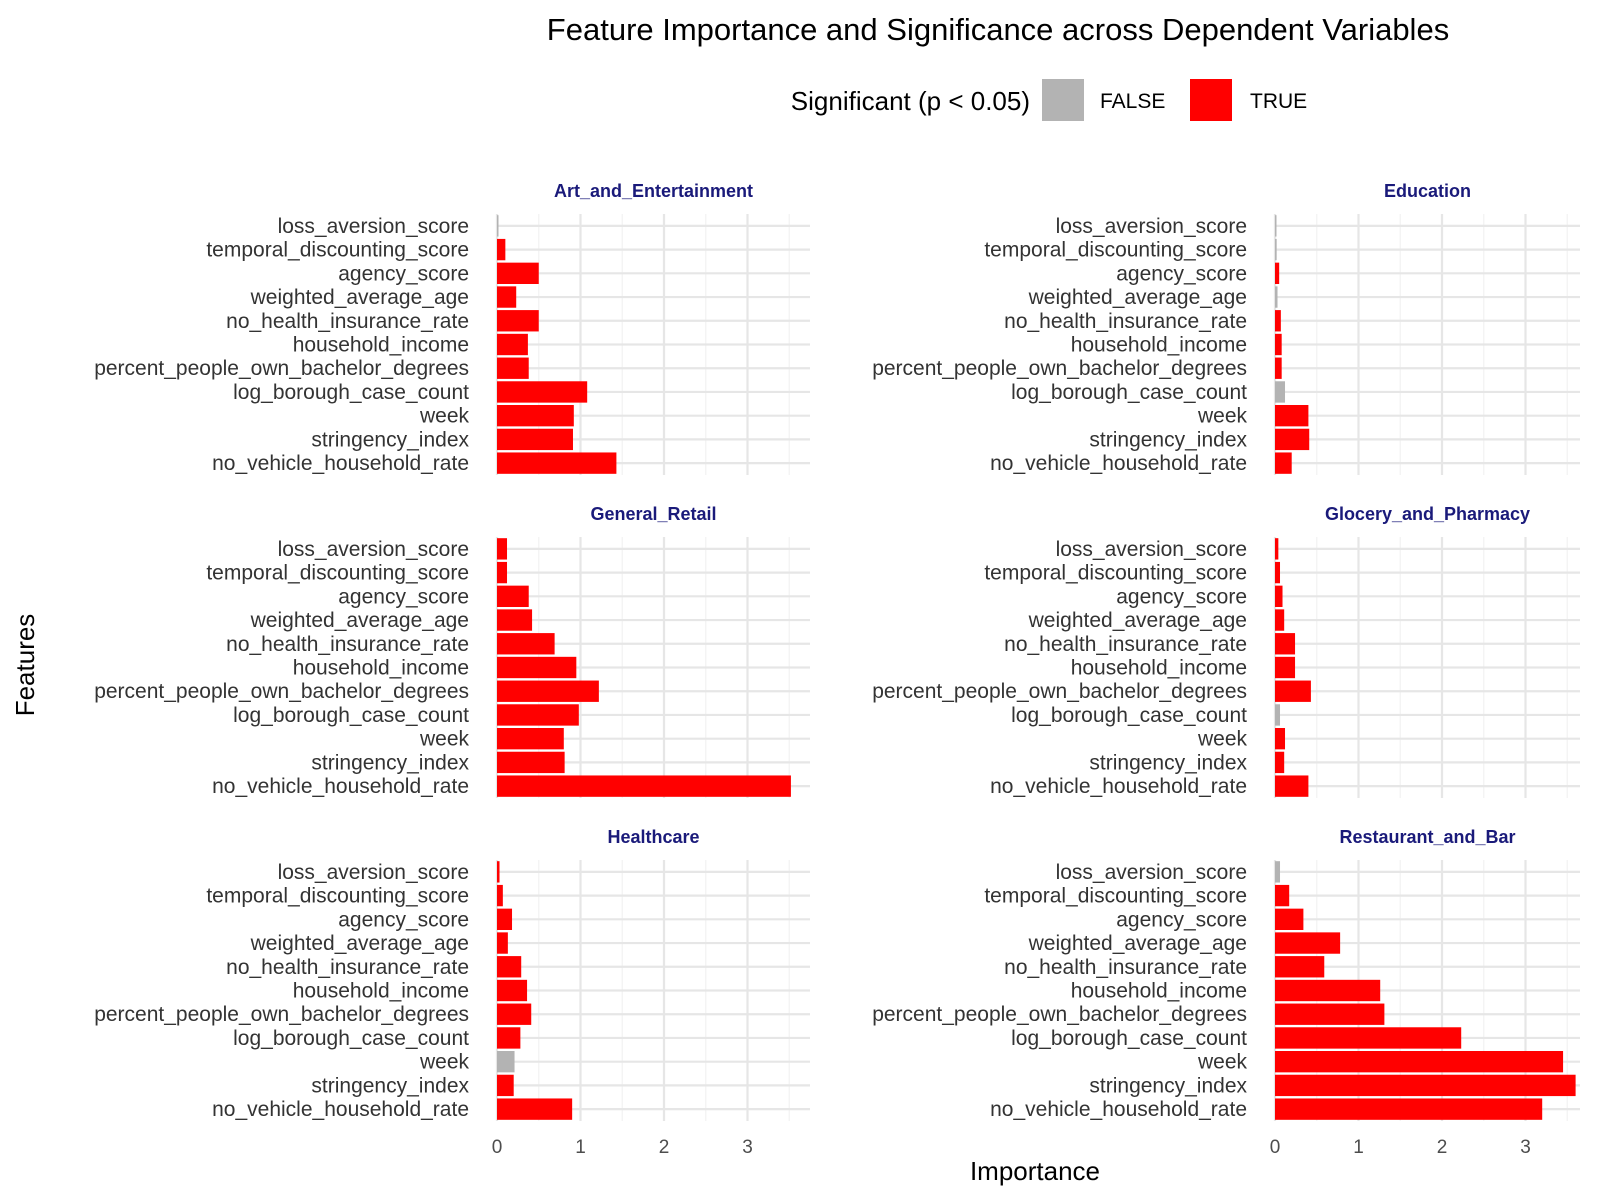 The height and width of the screenshot is (1200, 1600). What do you see at coordinates (1427, 191) in the screenshot?
I see `facet-title: Education` at bounding box center [1427, 191].